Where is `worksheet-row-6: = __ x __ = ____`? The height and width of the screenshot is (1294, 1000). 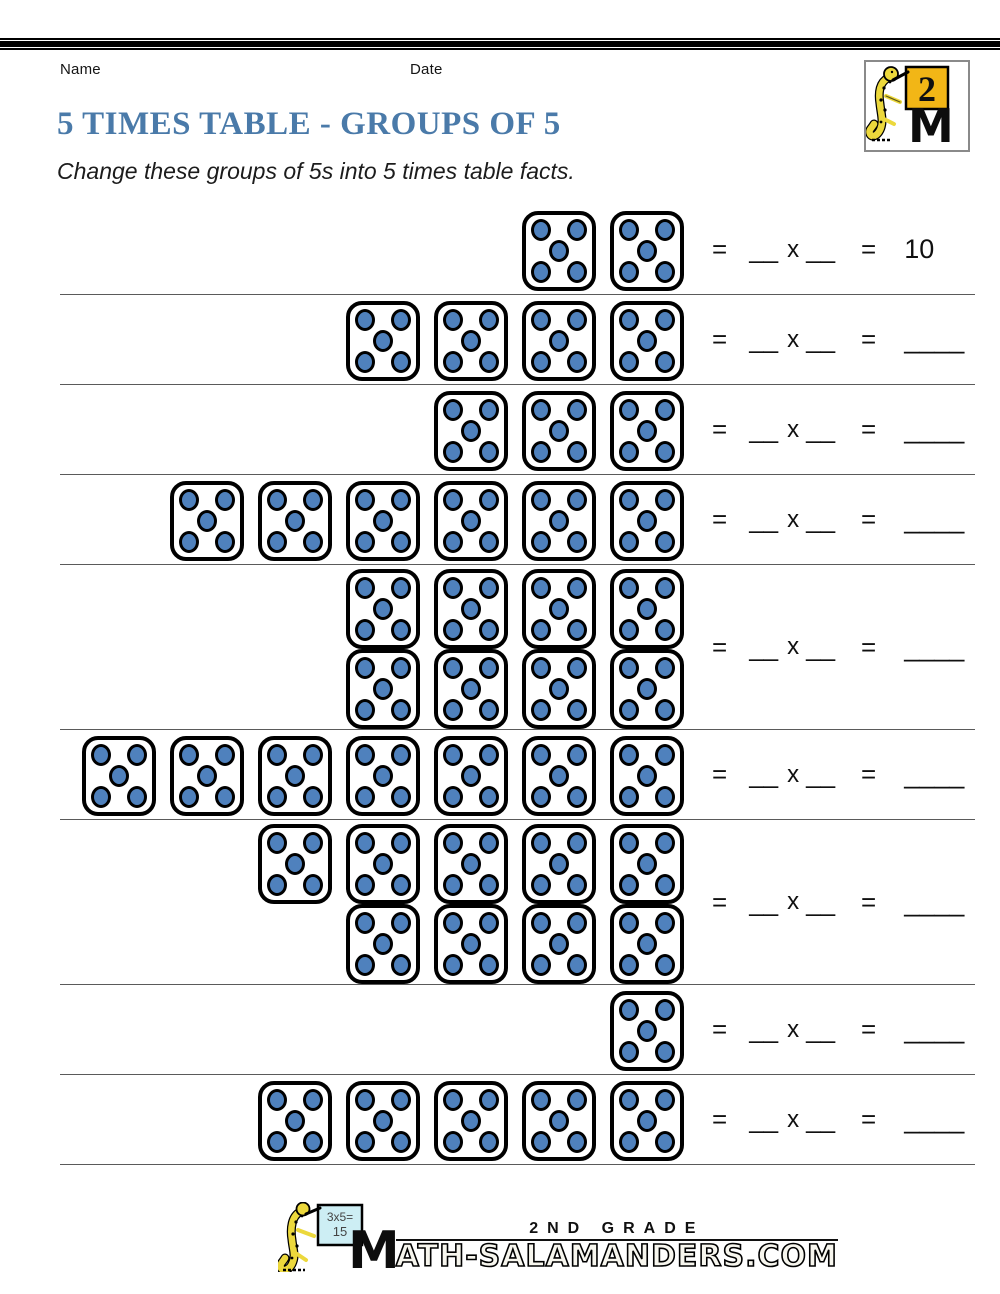 worksheet-row-6: = __ x __ = ____ is located at coordinates (517, 775).